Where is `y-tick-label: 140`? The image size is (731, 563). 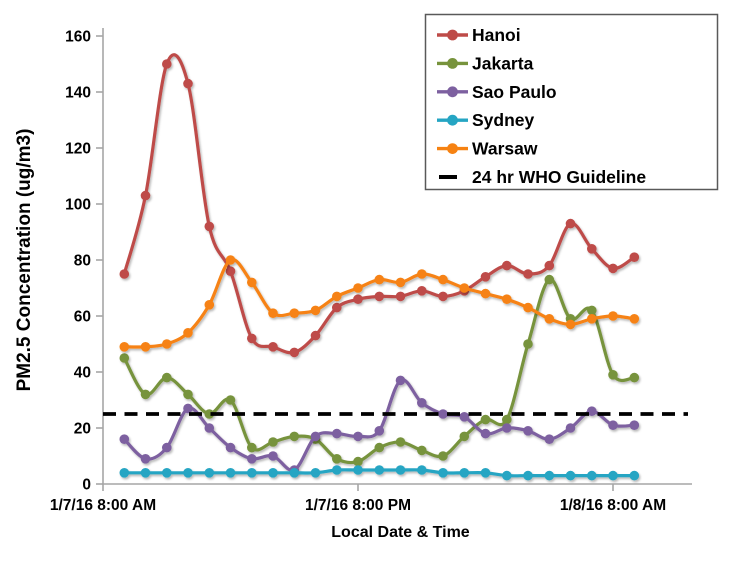
y-tick-label: 140 is located at coordinates (78, 93).